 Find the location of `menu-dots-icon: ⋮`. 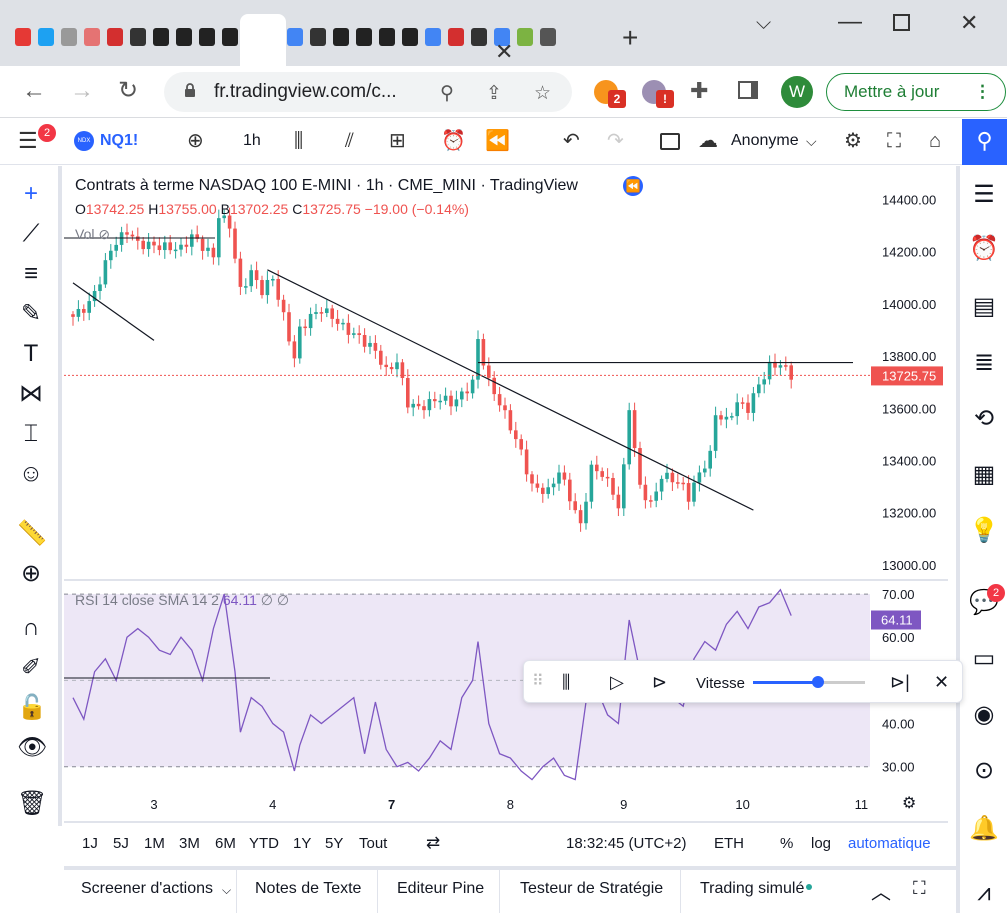

menu-dots-icon: ⋮ is located at coordinates (982, 91).